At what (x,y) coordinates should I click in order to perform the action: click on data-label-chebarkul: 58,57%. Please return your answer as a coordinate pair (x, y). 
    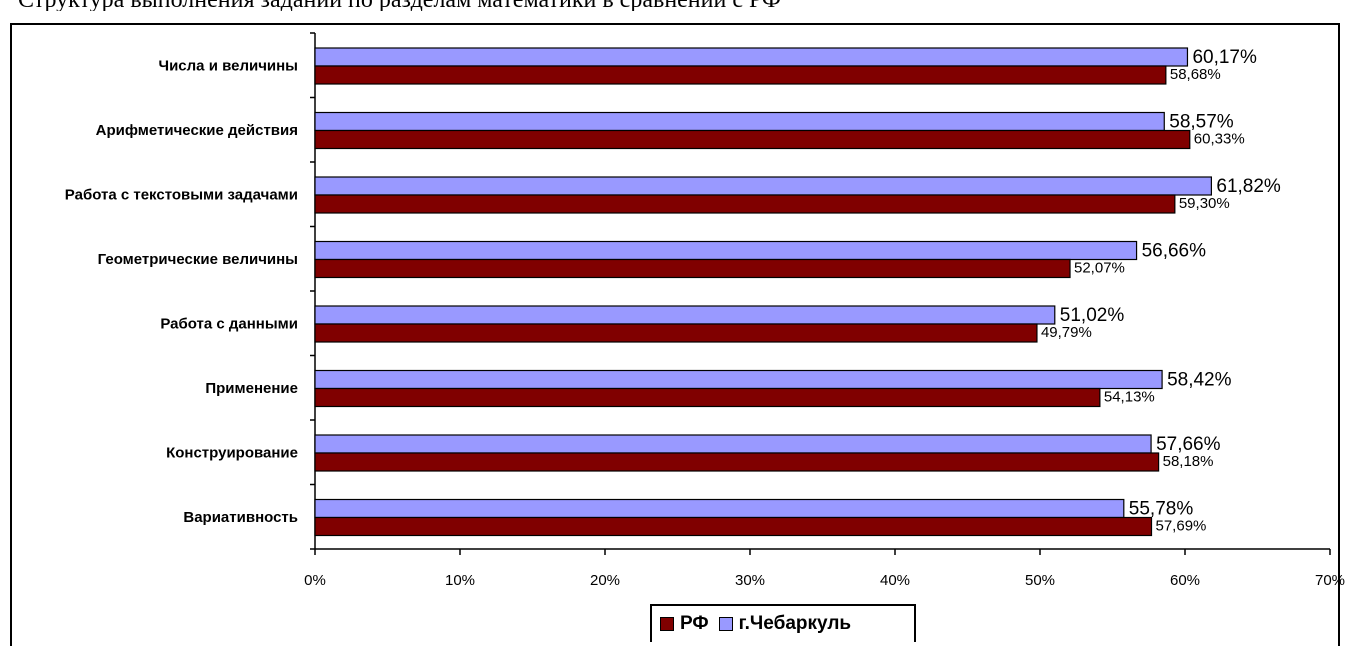
    Looking at the image, I should click on (1201, 122).